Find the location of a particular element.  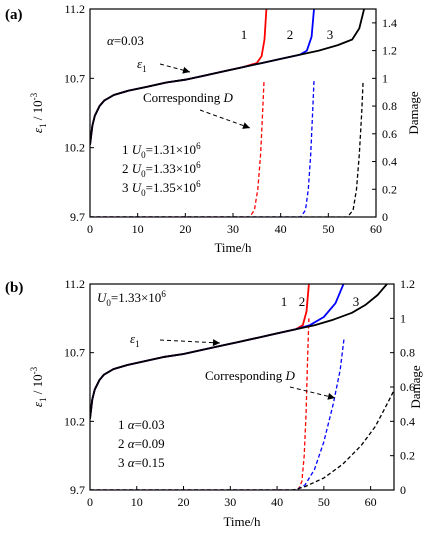

panel-label: (b) is located at coordinates (14, 288).